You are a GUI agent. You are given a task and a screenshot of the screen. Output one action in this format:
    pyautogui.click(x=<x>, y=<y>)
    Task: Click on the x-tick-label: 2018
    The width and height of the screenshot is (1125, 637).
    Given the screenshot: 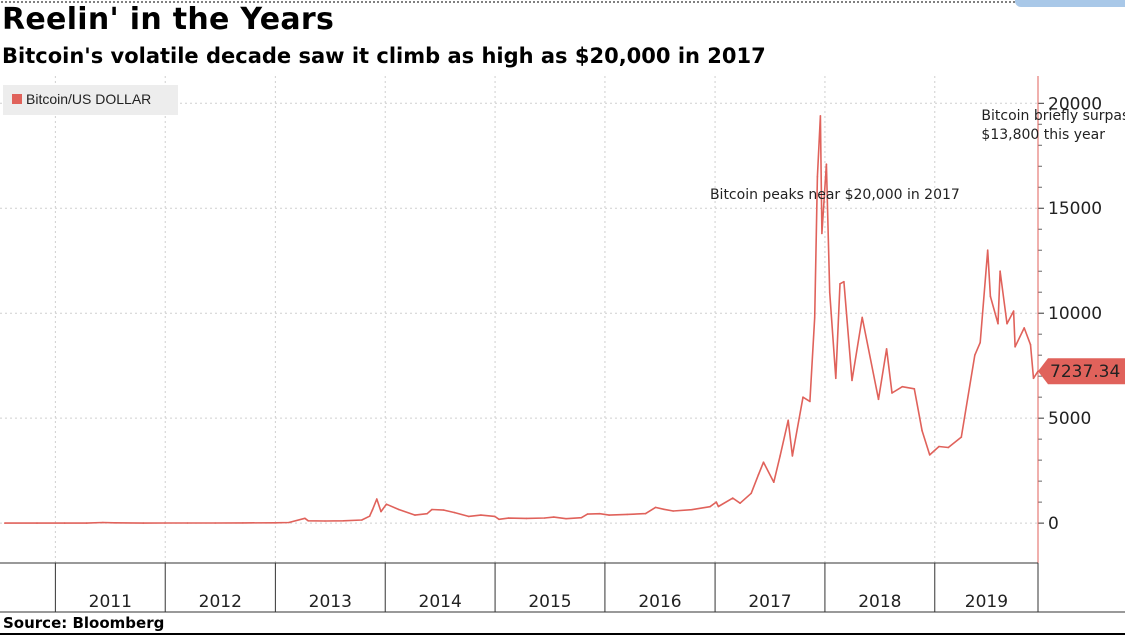 What is the action you would take?
    pyautogui.click(x=879, y=602)
    